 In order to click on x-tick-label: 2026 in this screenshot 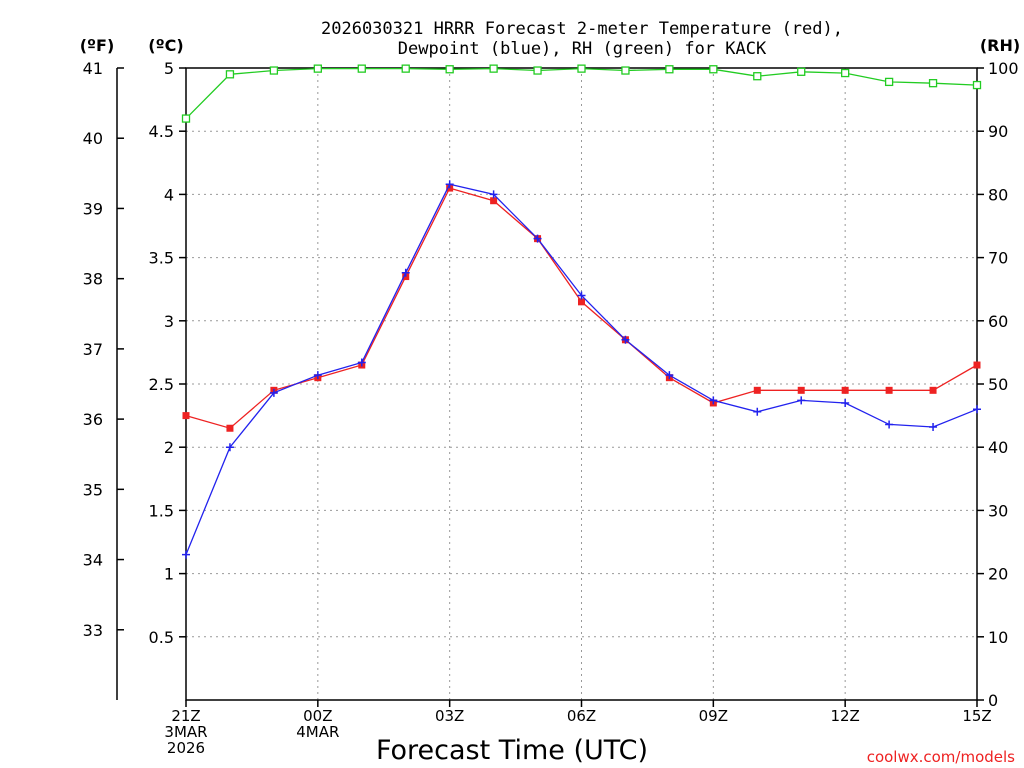, I will do `click(186, 748)`.